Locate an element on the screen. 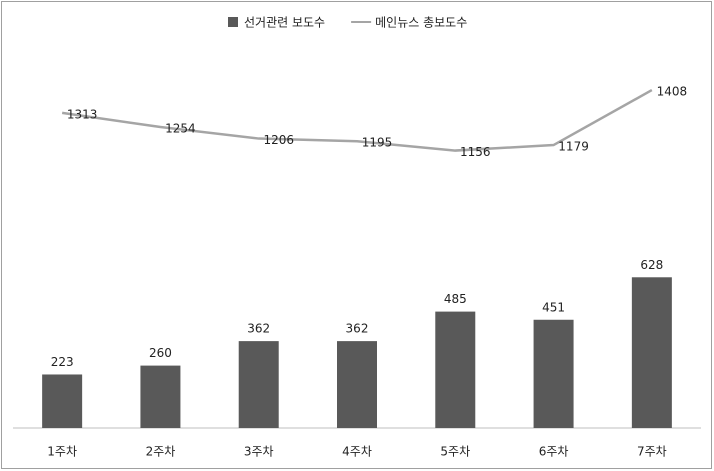 The height and width of the screenshot is (471, 714). data-label: 1408 is located at coordinates (672, 92).